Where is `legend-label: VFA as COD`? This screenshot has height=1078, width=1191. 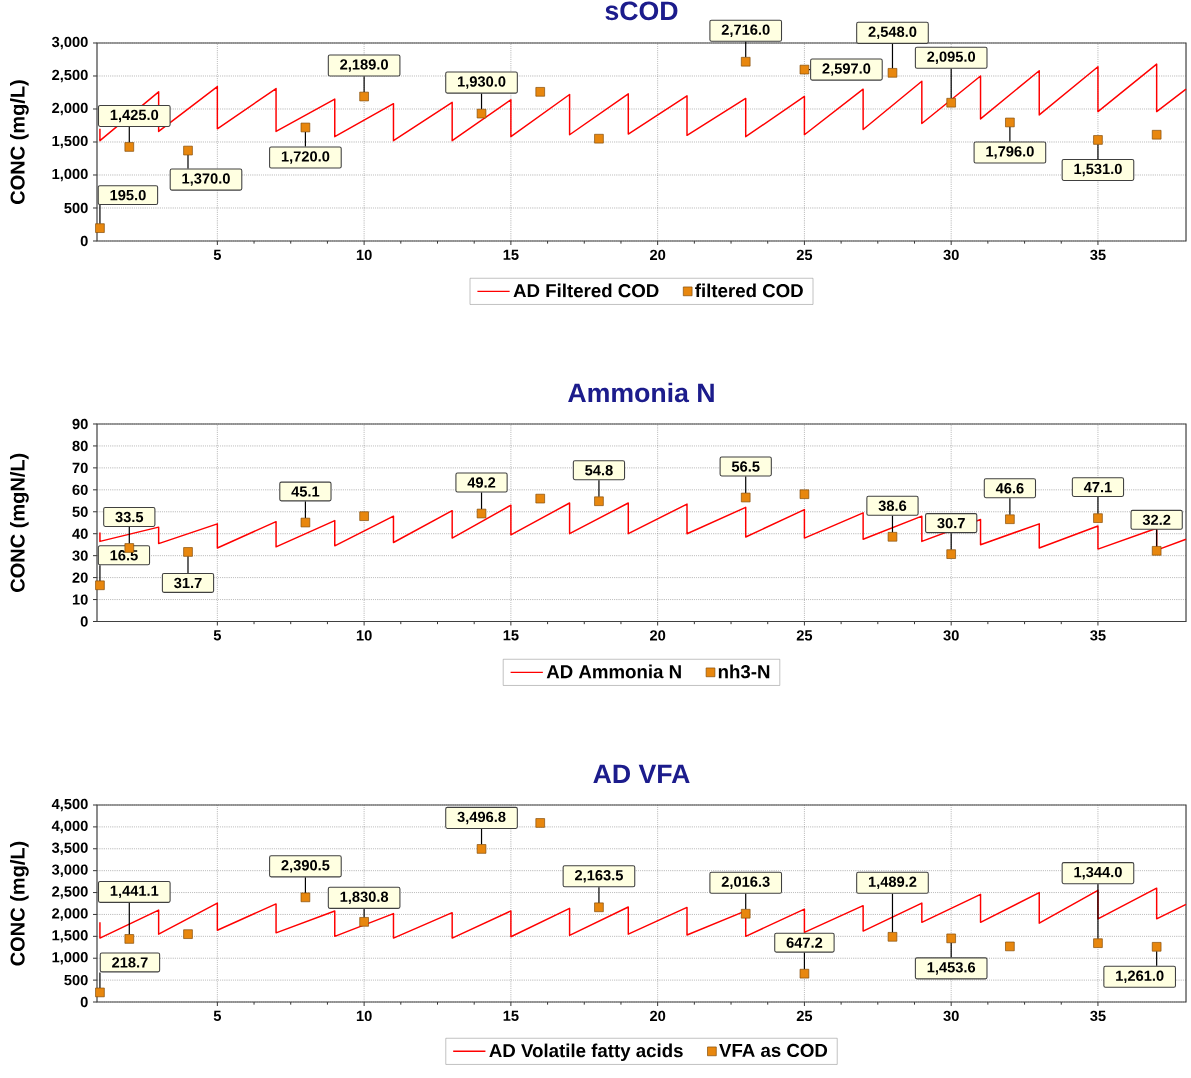
legend-label: VFA as COD is located at coordinates (773, 1050).